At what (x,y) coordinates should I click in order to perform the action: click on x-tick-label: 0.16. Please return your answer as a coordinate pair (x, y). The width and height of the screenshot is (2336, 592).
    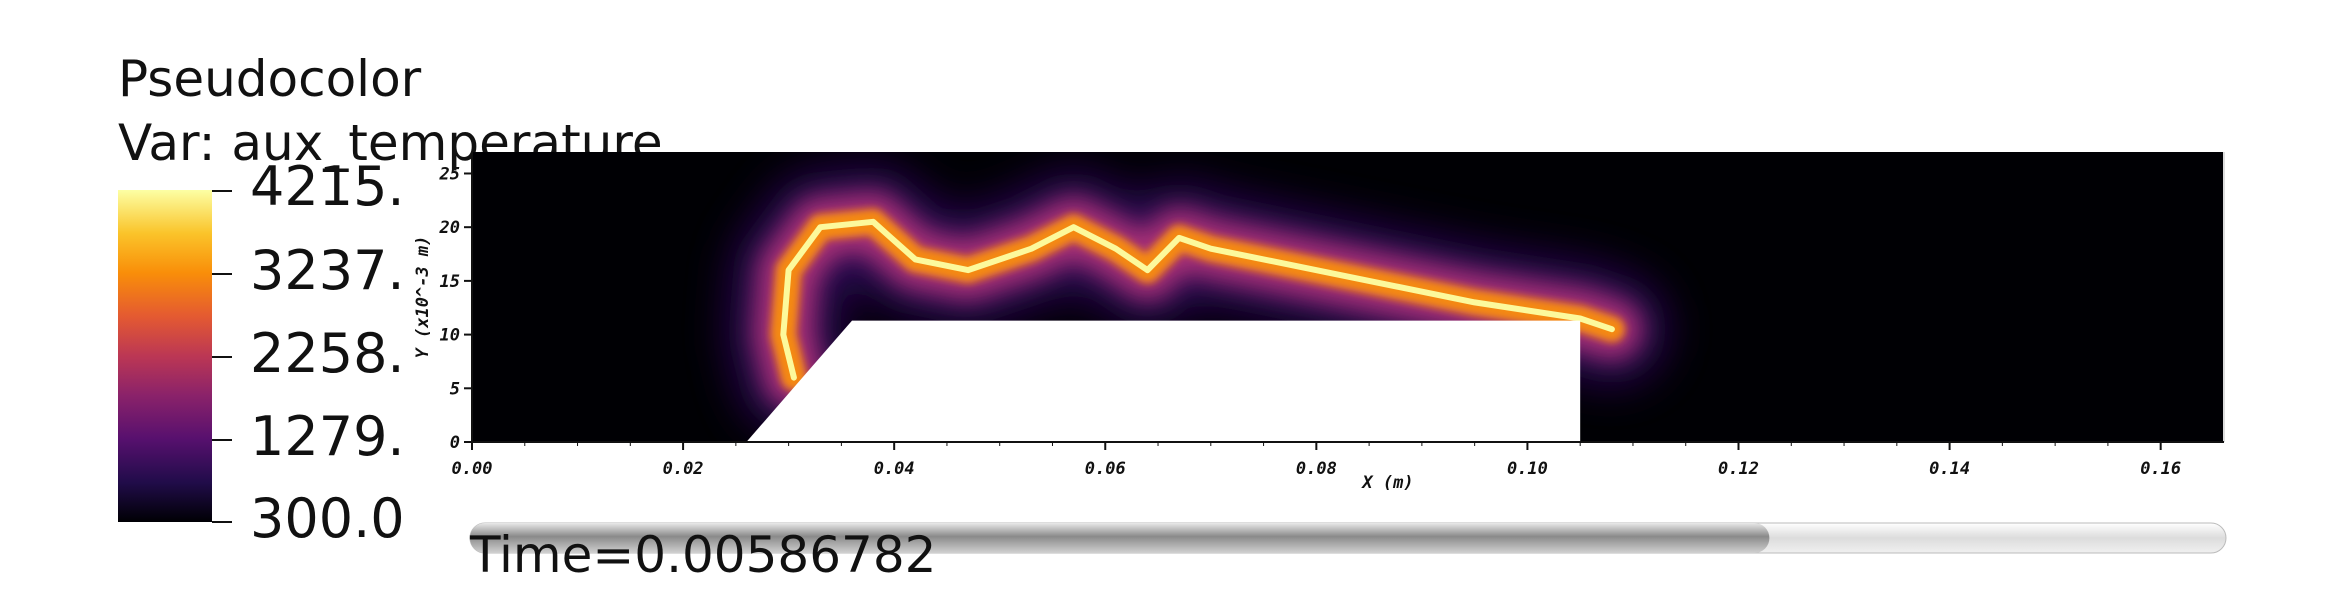
    Looking at the image, I should click on (2160, 469).